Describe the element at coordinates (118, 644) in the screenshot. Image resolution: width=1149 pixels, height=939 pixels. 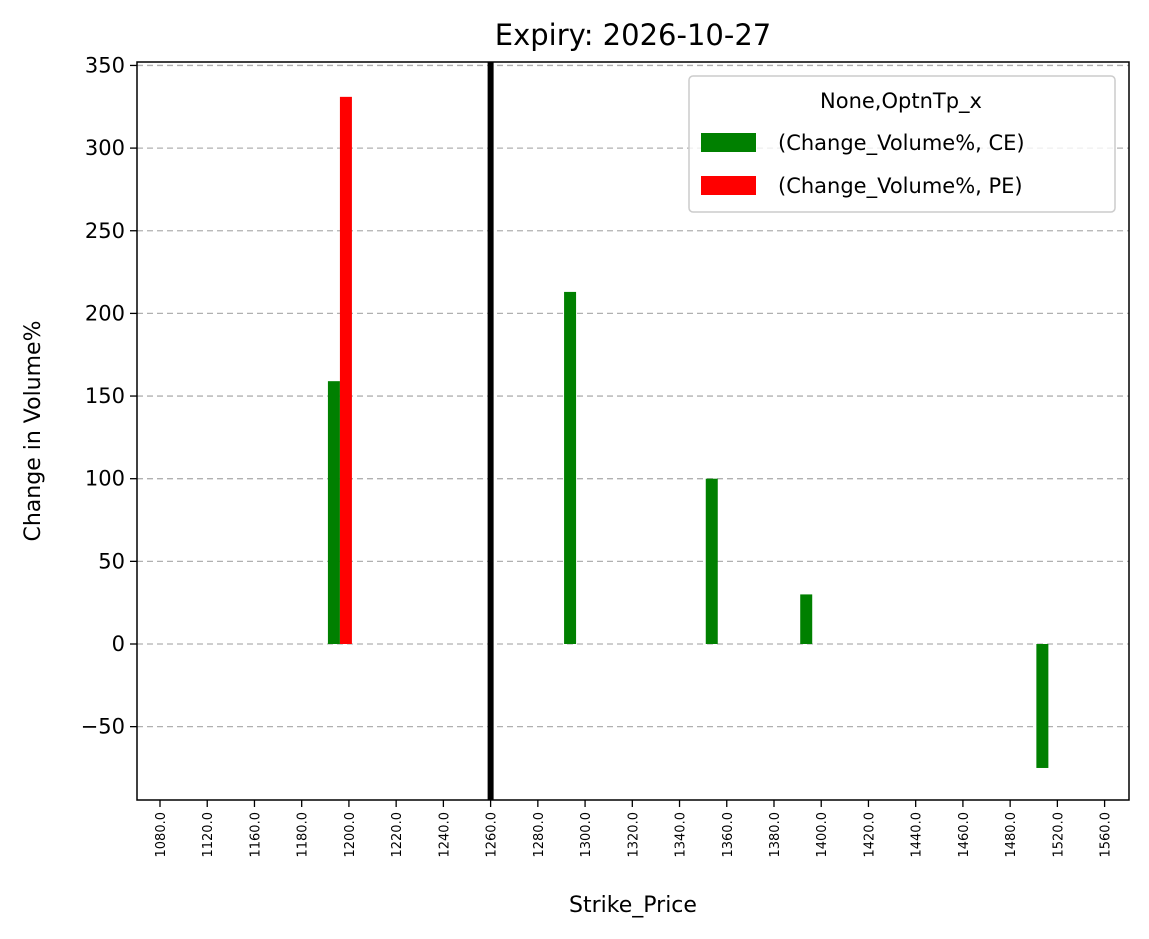
I see `y-tick-label: 0` at that location.